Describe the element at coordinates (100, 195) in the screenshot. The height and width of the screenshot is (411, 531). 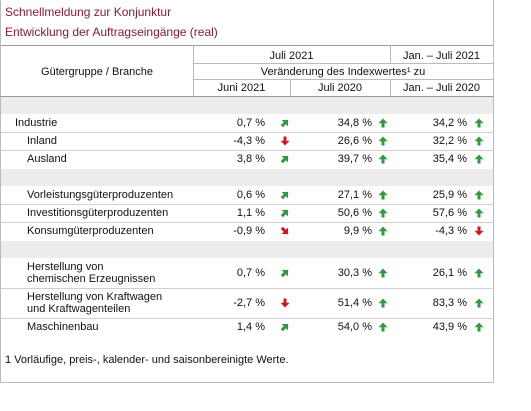
I see `row-label: Vorleistungsgüterproduzenten` at that location.